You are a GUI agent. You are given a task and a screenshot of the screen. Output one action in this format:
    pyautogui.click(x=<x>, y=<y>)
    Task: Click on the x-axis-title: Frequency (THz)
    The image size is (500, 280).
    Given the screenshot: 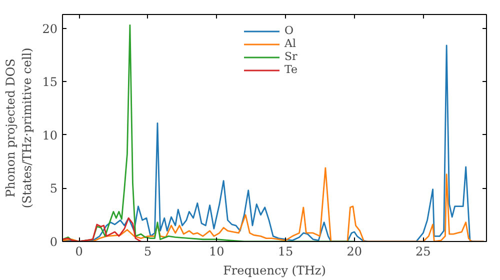 What is the action you would take?
    pyautogui.click(x=274, y=271)
    